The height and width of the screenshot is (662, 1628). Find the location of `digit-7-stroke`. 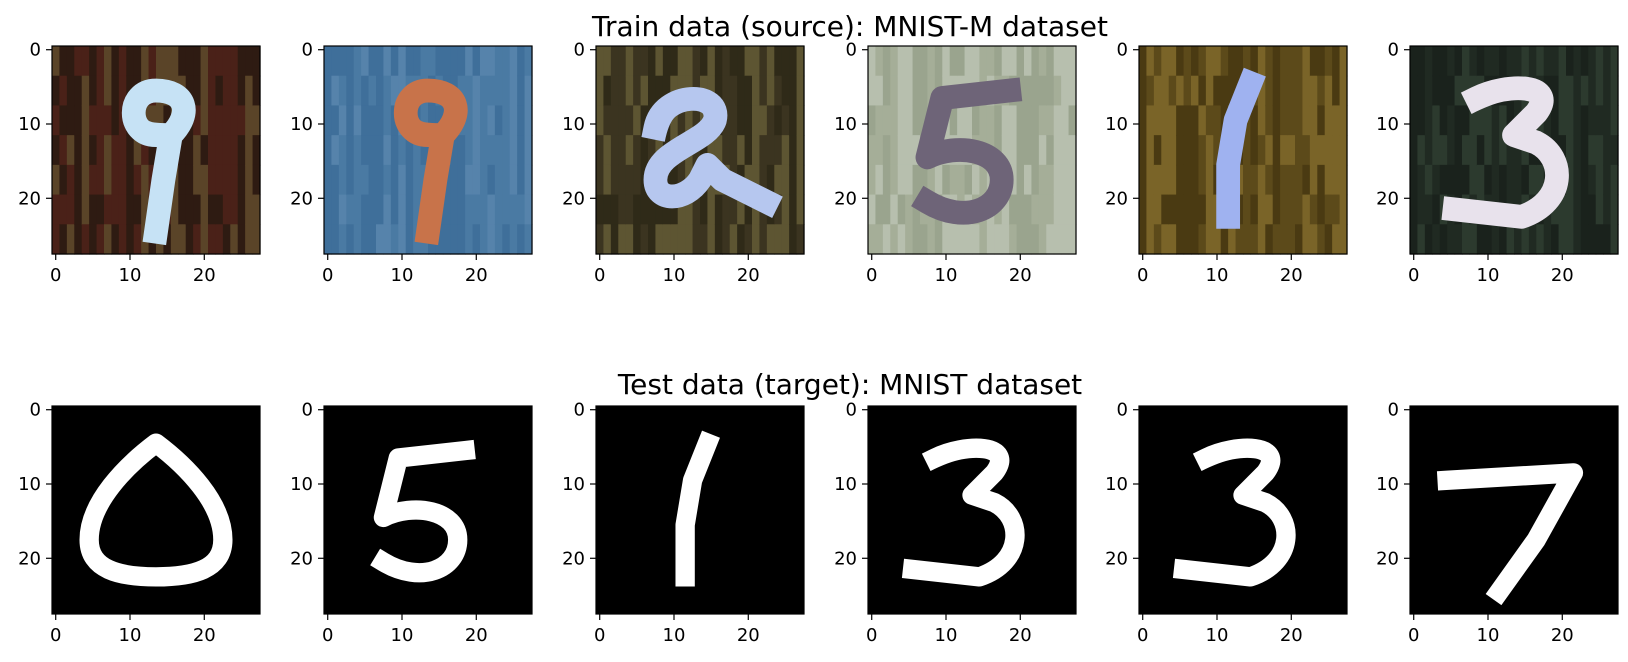

digit-7-stroke is located at coordinates (1510, 534).